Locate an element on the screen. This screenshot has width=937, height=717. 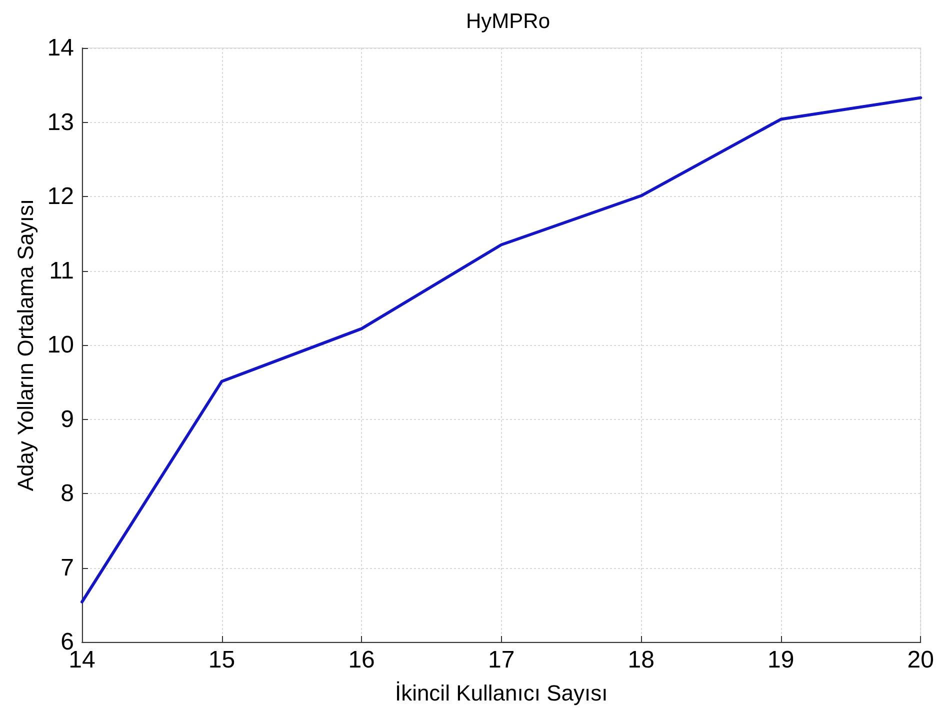
y-tick-label: 10 is located at coordinates (60, 345).